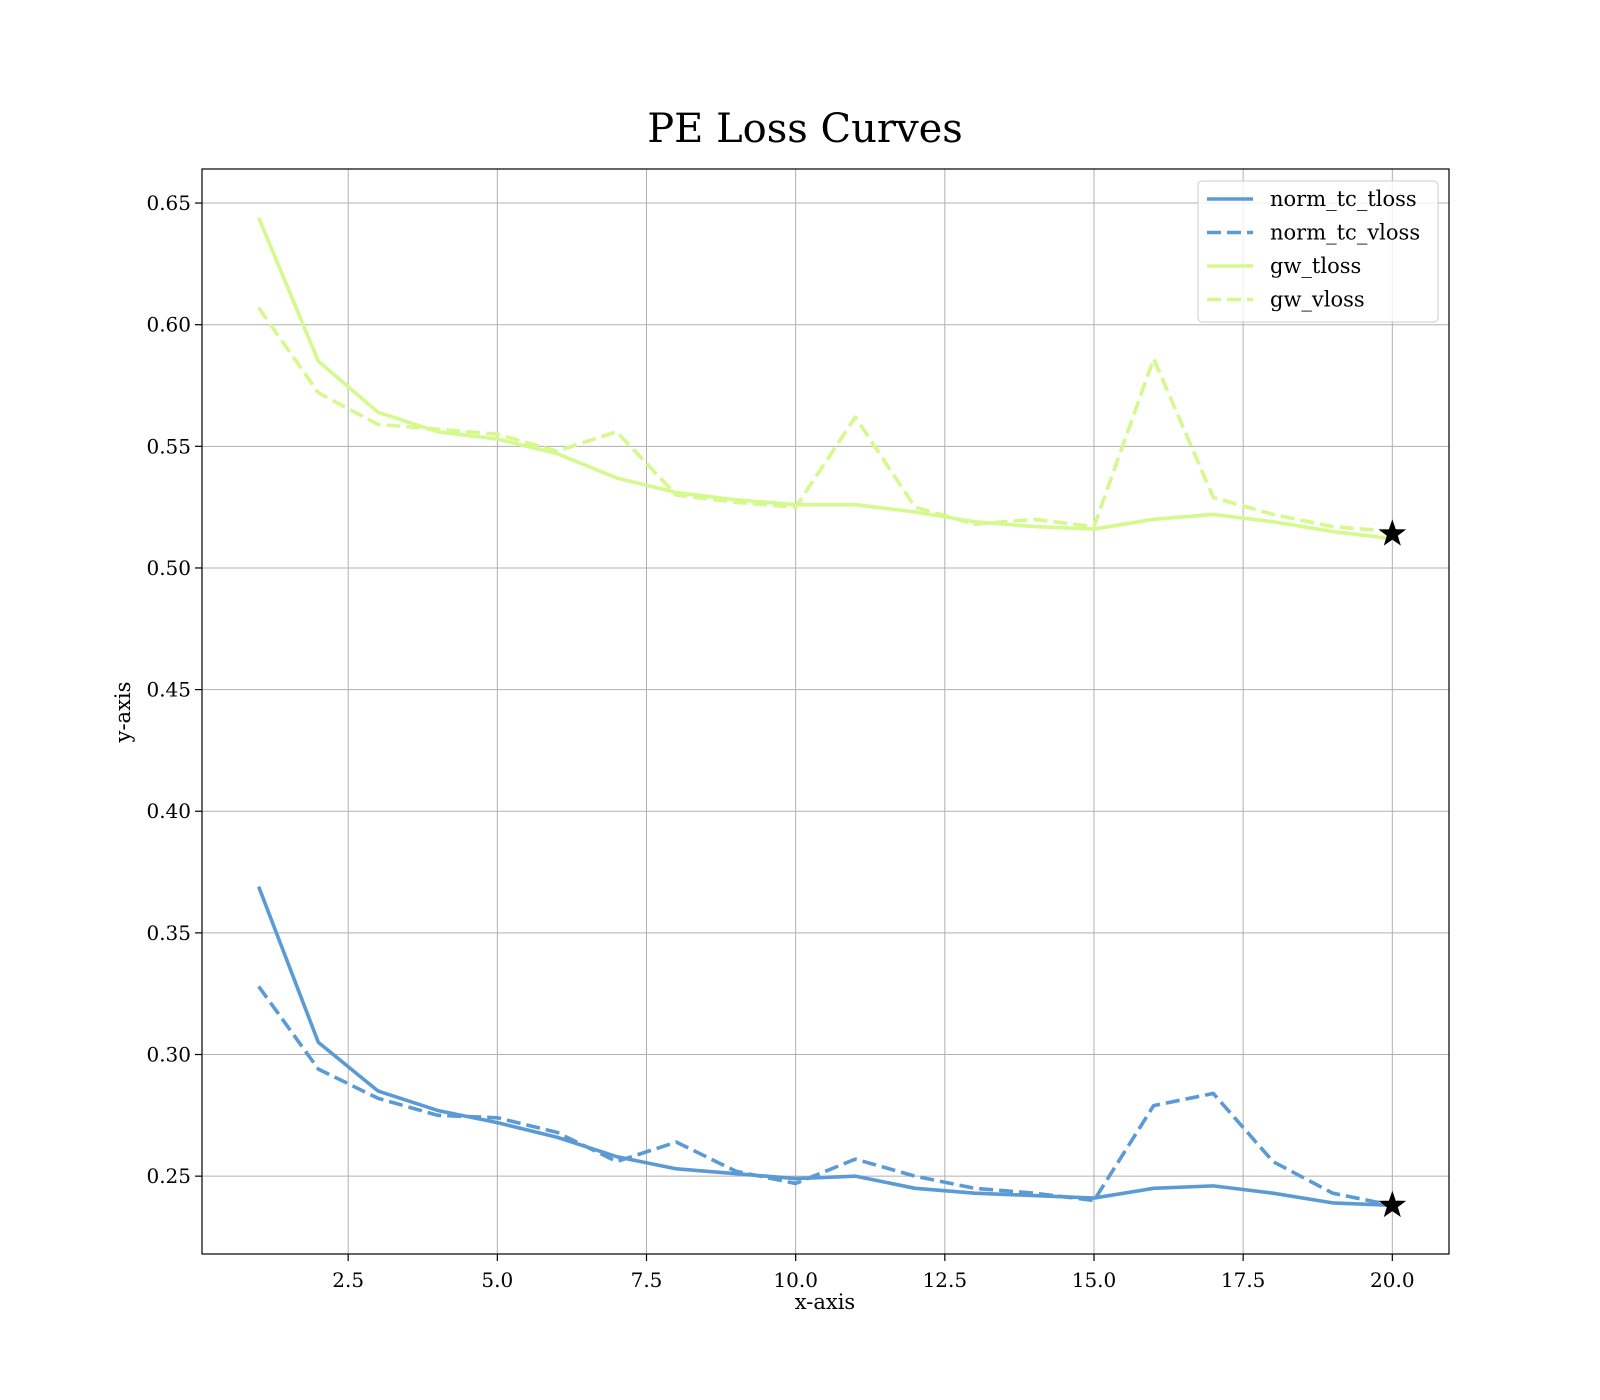  What do you see at coordinates (168, 1176) in the screenshot?
I see `y-tick-label: 0.25` at bounding box center [168, 1176].